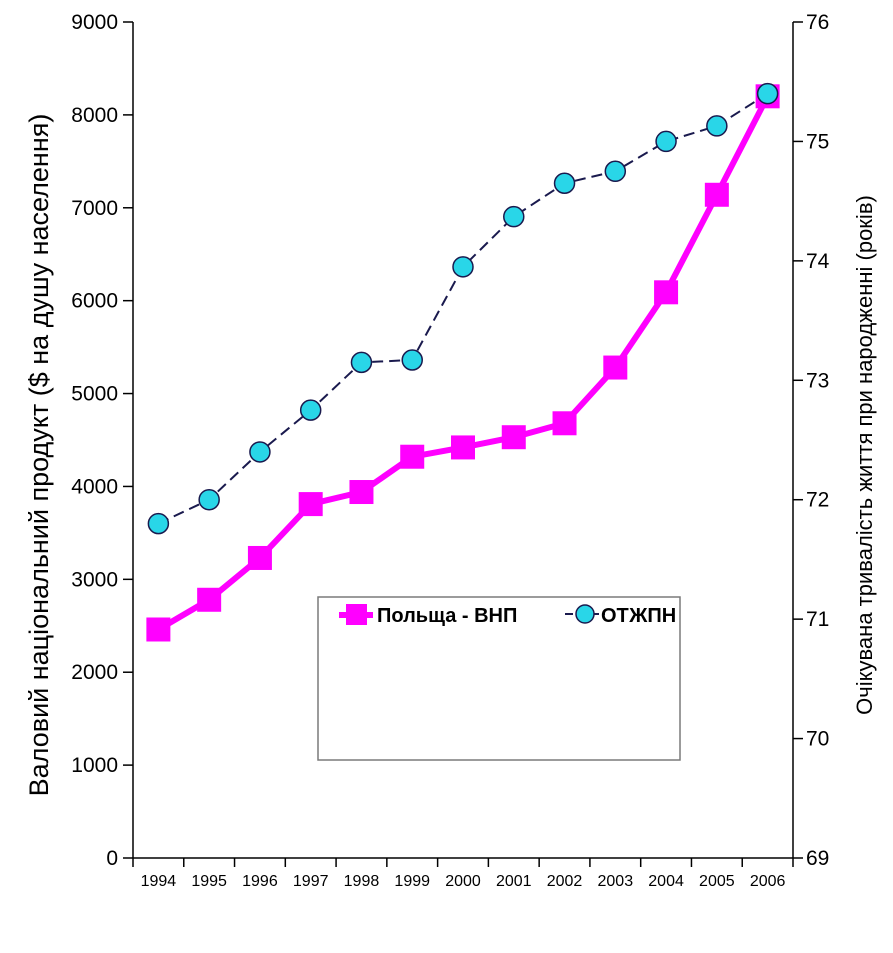 This screenshot has height=953, width=893. I want to click on right-tick-label: 69, so click(817, 858).